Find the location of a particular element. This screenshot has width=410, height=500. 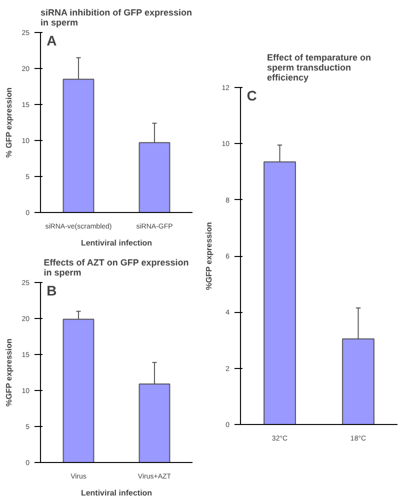

y-axis-title: % GFP expression is located at coordinates (9, 122).